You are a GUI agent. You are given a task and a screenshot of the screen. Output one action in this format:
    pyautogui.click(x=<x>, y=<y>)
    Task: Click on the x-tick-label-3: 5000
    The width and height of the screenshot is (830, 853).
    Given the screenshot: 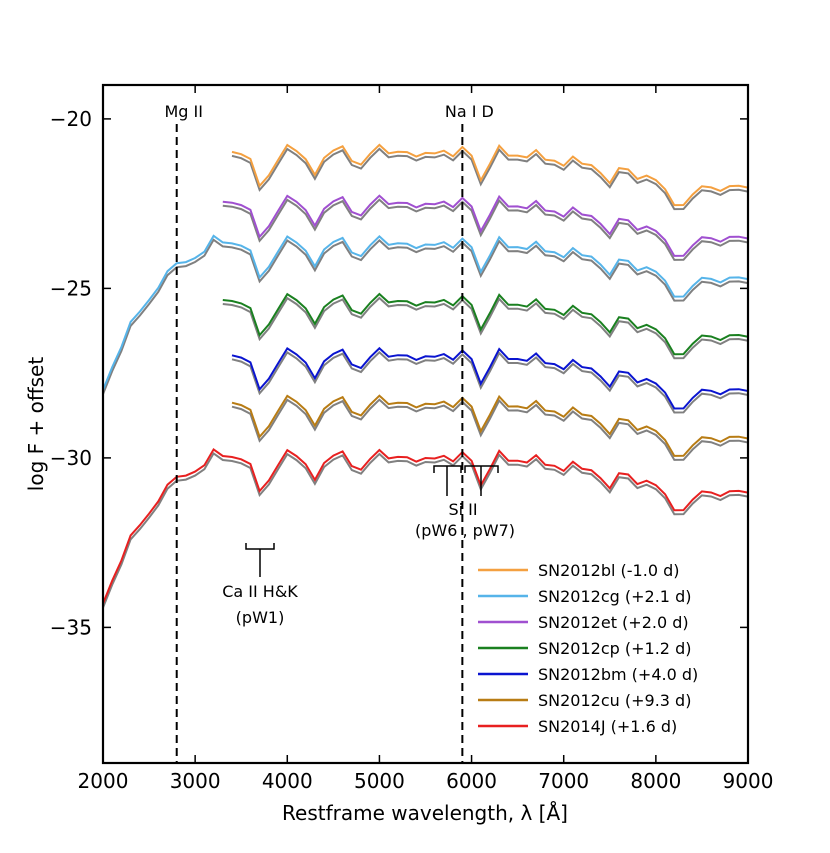 What is the action you would take?
    pyautogui.click(x=379, y=781)
    